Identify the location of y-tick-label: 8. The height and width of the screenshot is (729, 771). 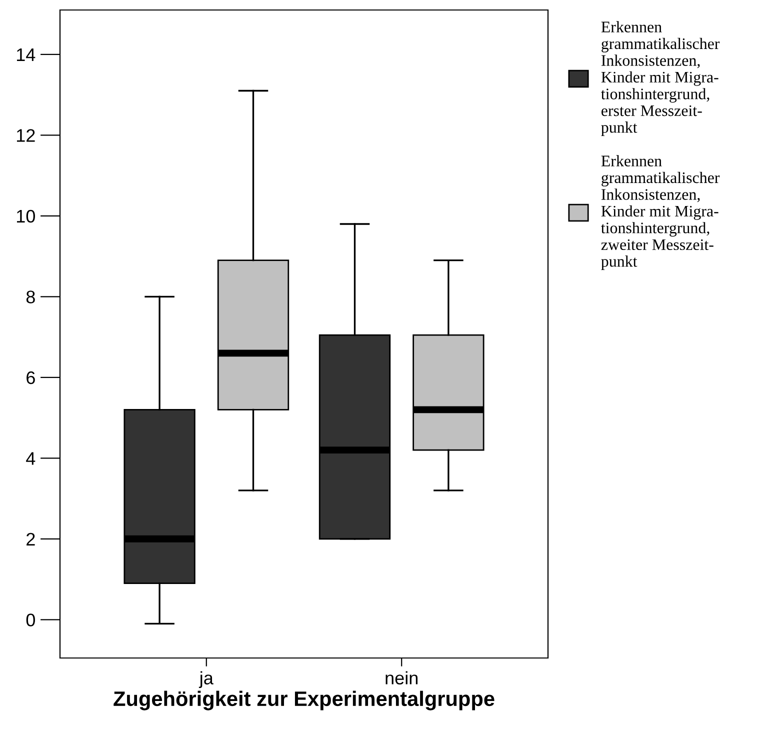
(30, 297).